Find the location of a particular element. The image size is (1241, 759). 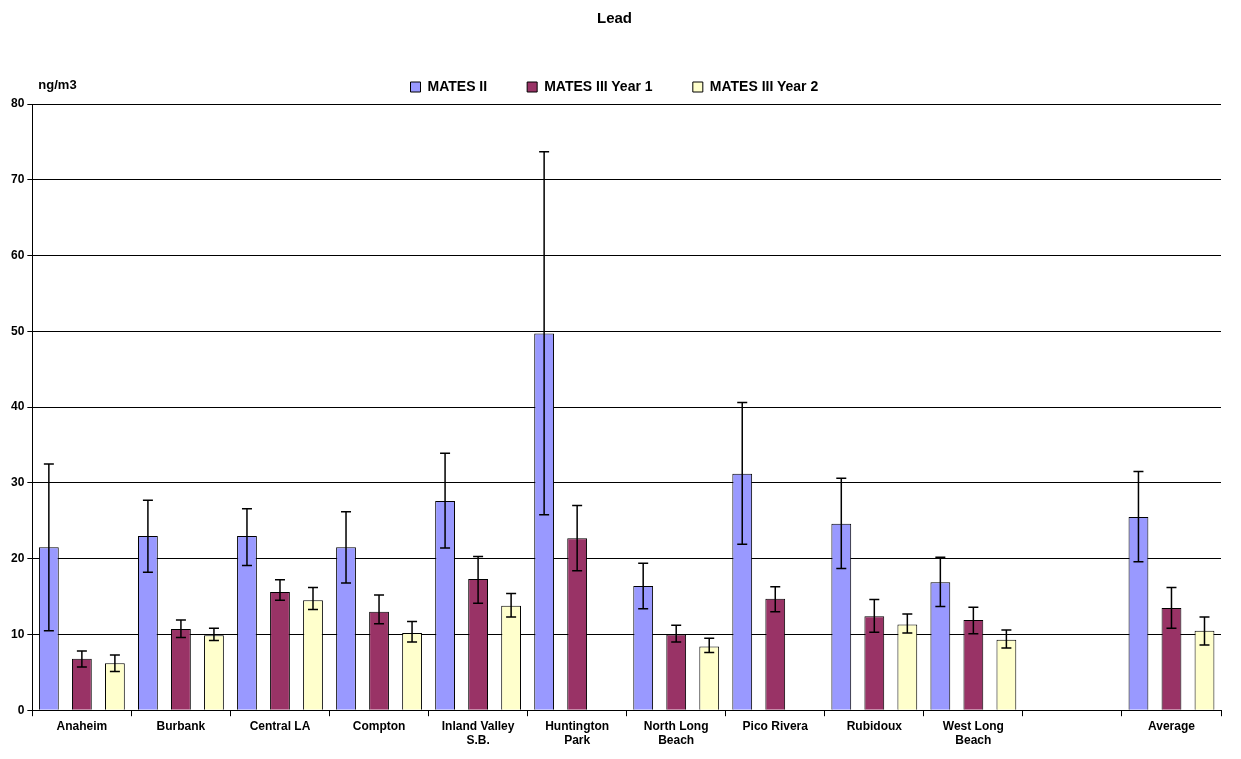

y-tick-label: 40 is located at coordinates (17, 406).